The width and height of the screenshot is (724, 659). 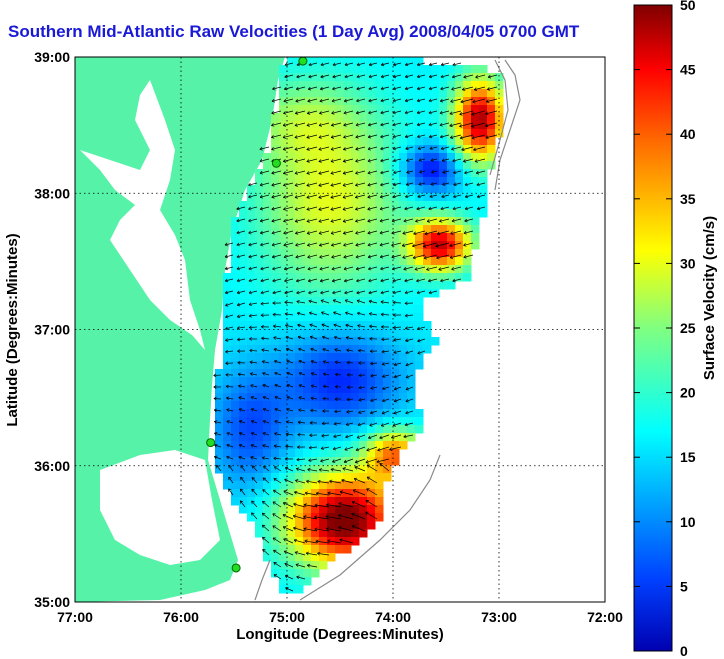 What do you see at coordinates (653, 328) in the screenshot?
I see `colorbar` at bounding box center [653, 328].